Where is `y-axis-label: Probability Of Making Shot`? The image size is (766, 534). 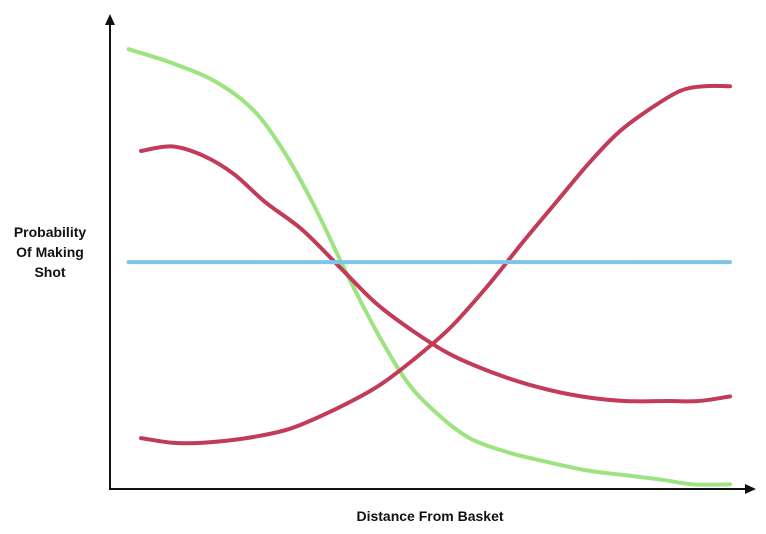 y-axis-label: Probability Of Making Shot is located at coordinates (50, 252).